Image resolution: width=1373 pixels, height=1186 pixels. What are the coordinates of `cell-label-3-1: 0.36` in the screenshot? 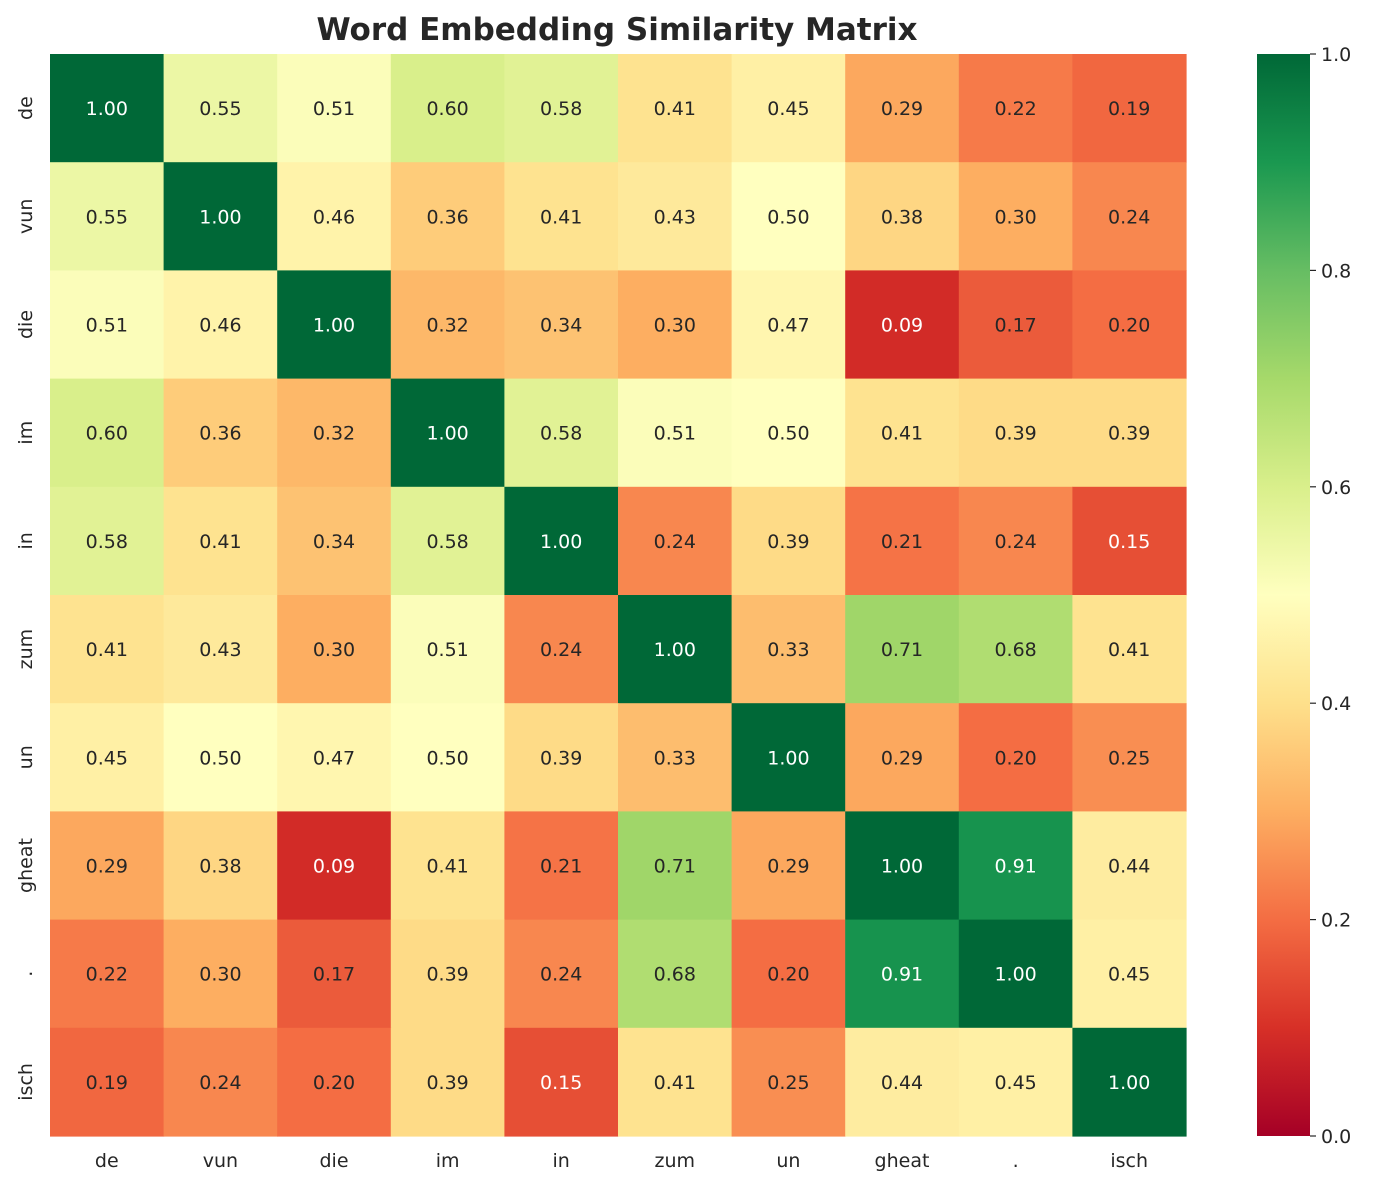 It's located at (220, 434).